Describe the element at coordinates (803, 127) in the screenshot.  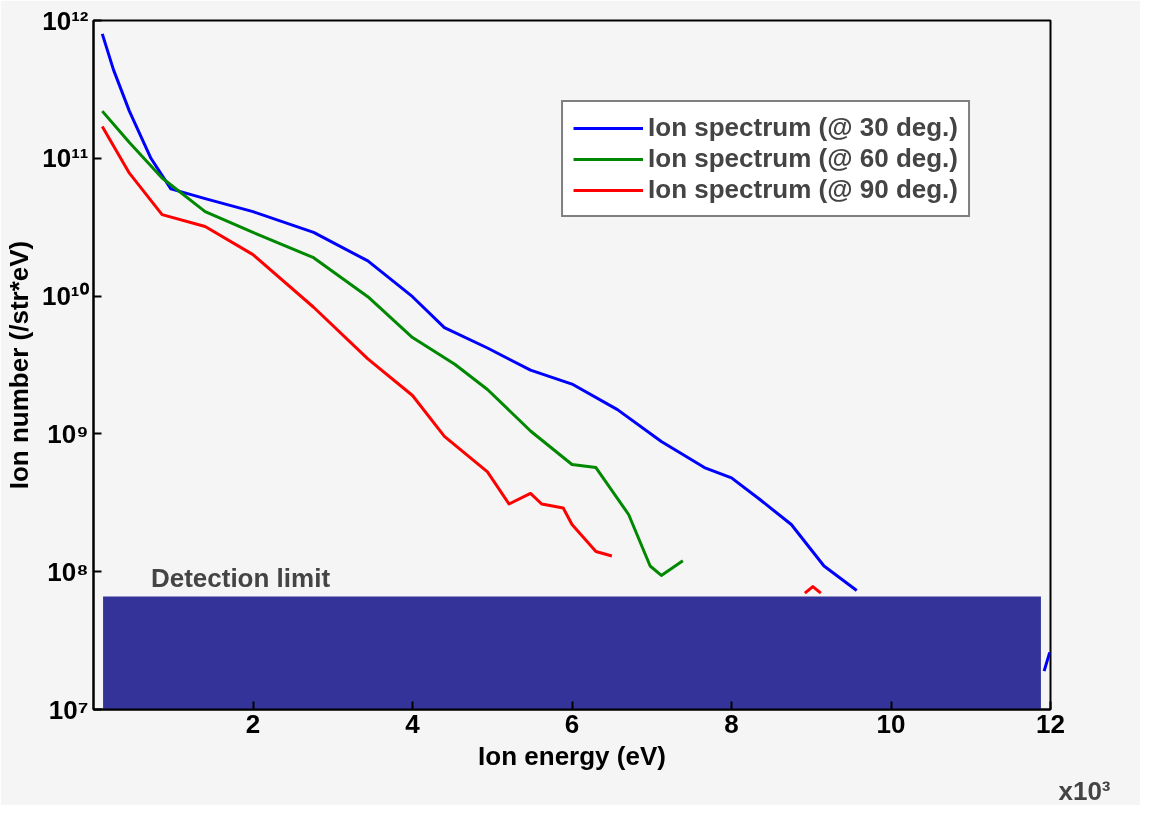
I see `legend-label: Ion spectrum (@ 30 deg.)` at that location.